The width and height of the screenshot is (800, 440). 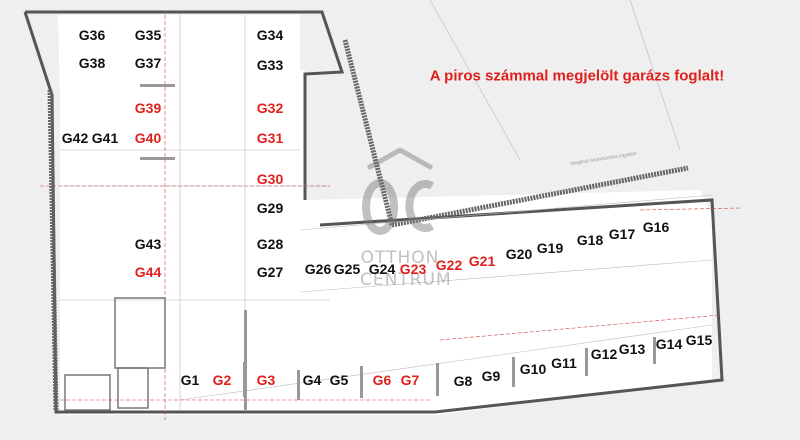 I want to click on garage-label: G32, so click(x=270, y=108).